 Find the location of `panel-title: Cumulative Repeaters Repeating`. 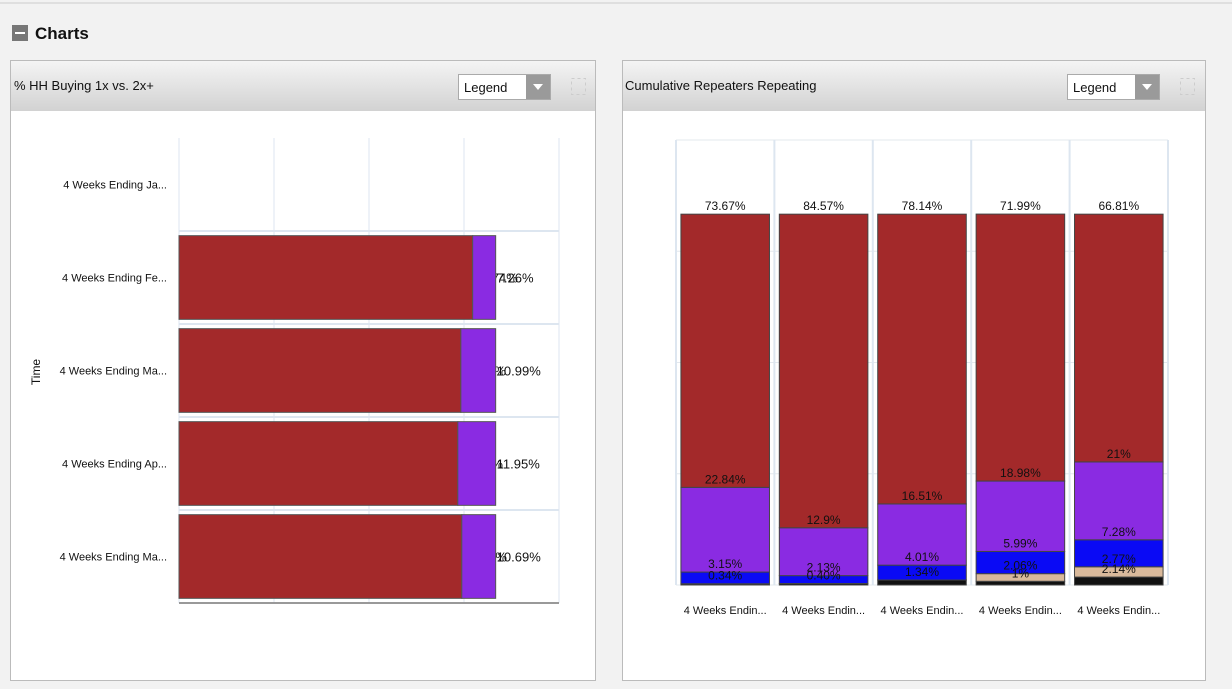

panel-title: Cumulative Repeaters Repeating is located at coordinates (721, 85).